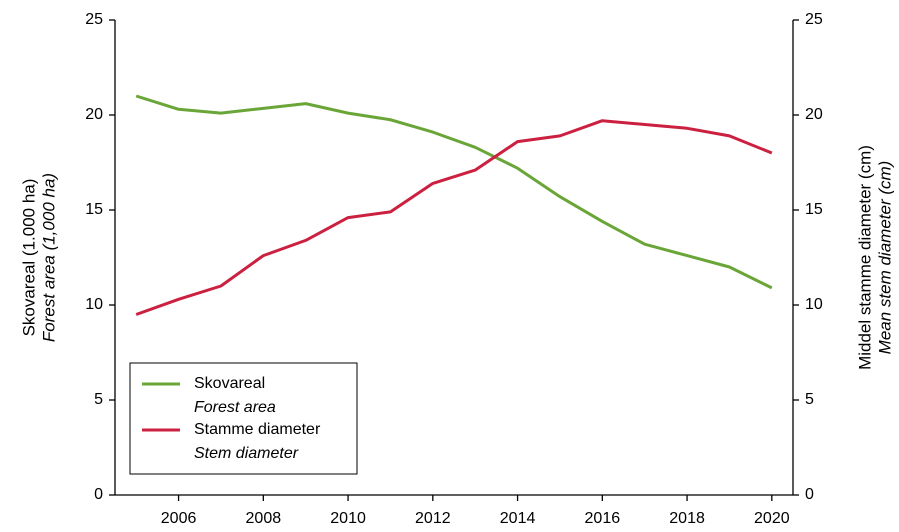 The width and height of the screenshot is (899, 532). What do you see at coordinates (28, 258) in the screenshot?
I see `y-label: Skovareal (1.000 ha)` at bounding box center [28, 258].